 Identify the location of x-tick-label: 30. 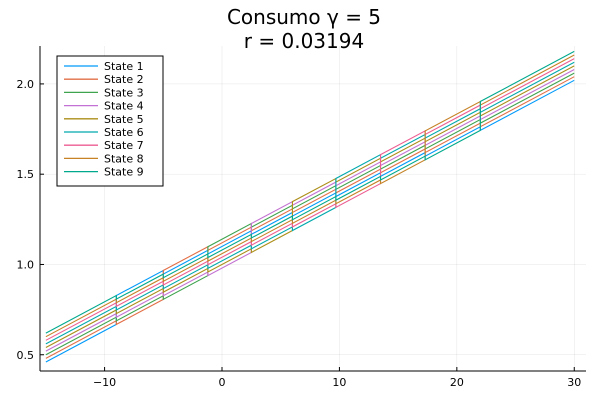
(574, 382).